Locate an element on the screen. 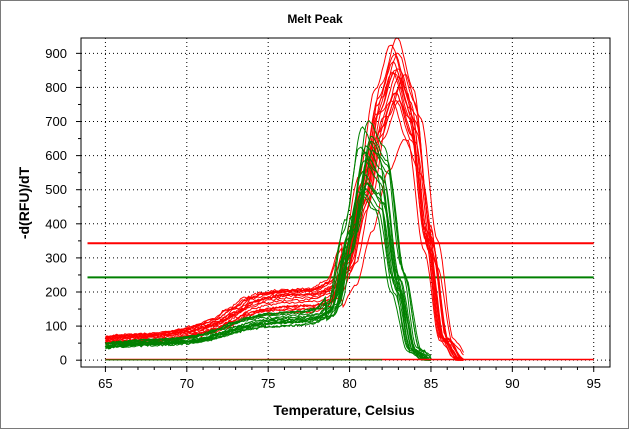 The image size is (629, 429). x-tick-label: 80 is located at coordinates (349, 383).